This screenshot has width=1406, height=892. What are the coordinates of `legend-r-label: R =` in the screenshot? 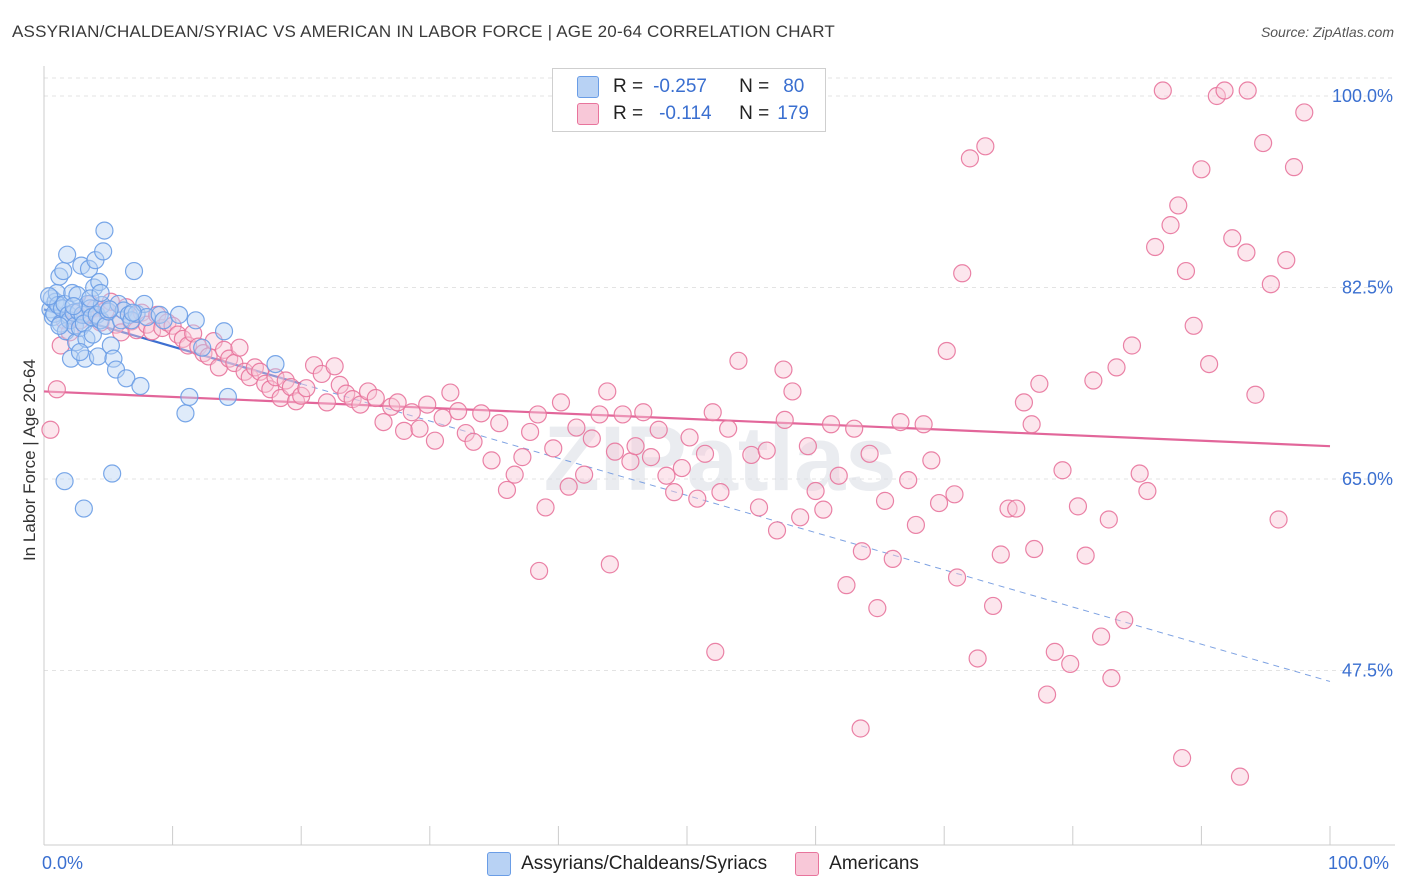 It's located at (628, 113).